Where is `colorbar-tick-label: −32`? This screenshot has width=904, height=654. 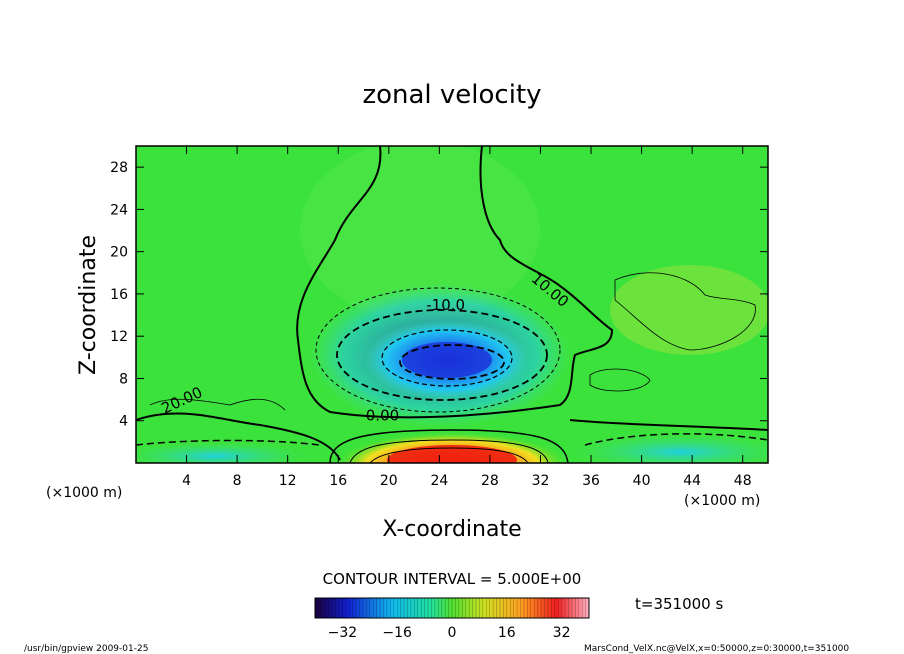
colorbar-tick-label: −32 is located at coordinates (343, 633).